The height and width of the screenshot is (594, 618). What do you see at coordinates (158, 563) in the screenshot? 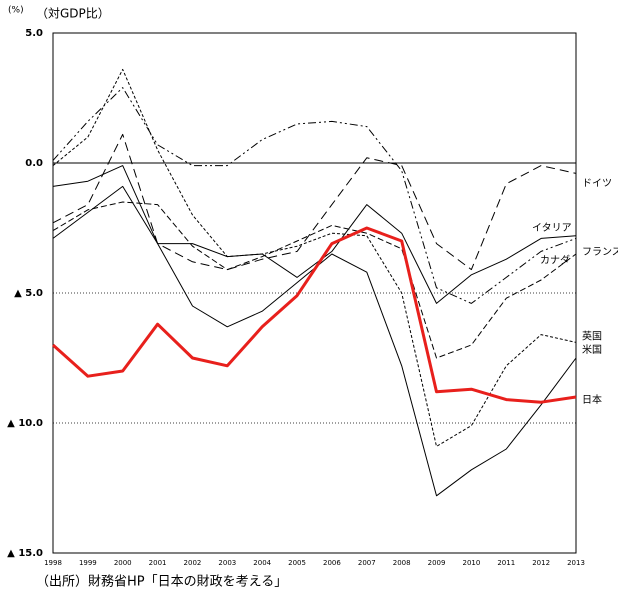
I see `x-tick-label: 2001` at bounding box center [158, 563].